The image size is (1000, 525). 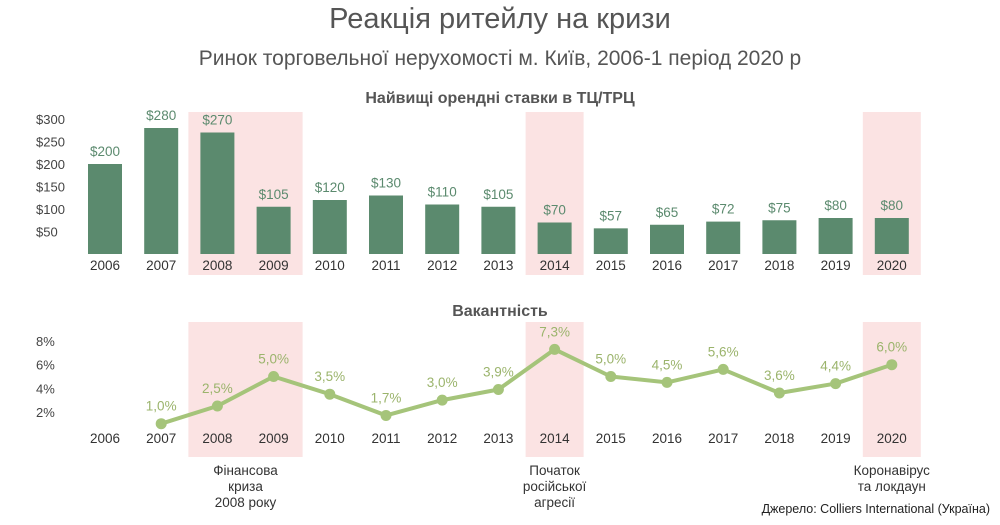 What do you see at coordinates (330, 438) in the screenshot?
I see `vacancy-x-tick-label: 2010` at bounding box center [330, 438].